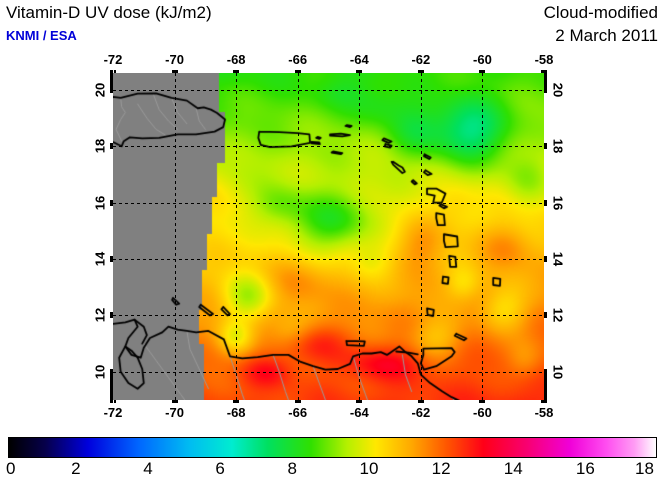  I want to click on colorbar-tick-label: 16, so click(585, 468).